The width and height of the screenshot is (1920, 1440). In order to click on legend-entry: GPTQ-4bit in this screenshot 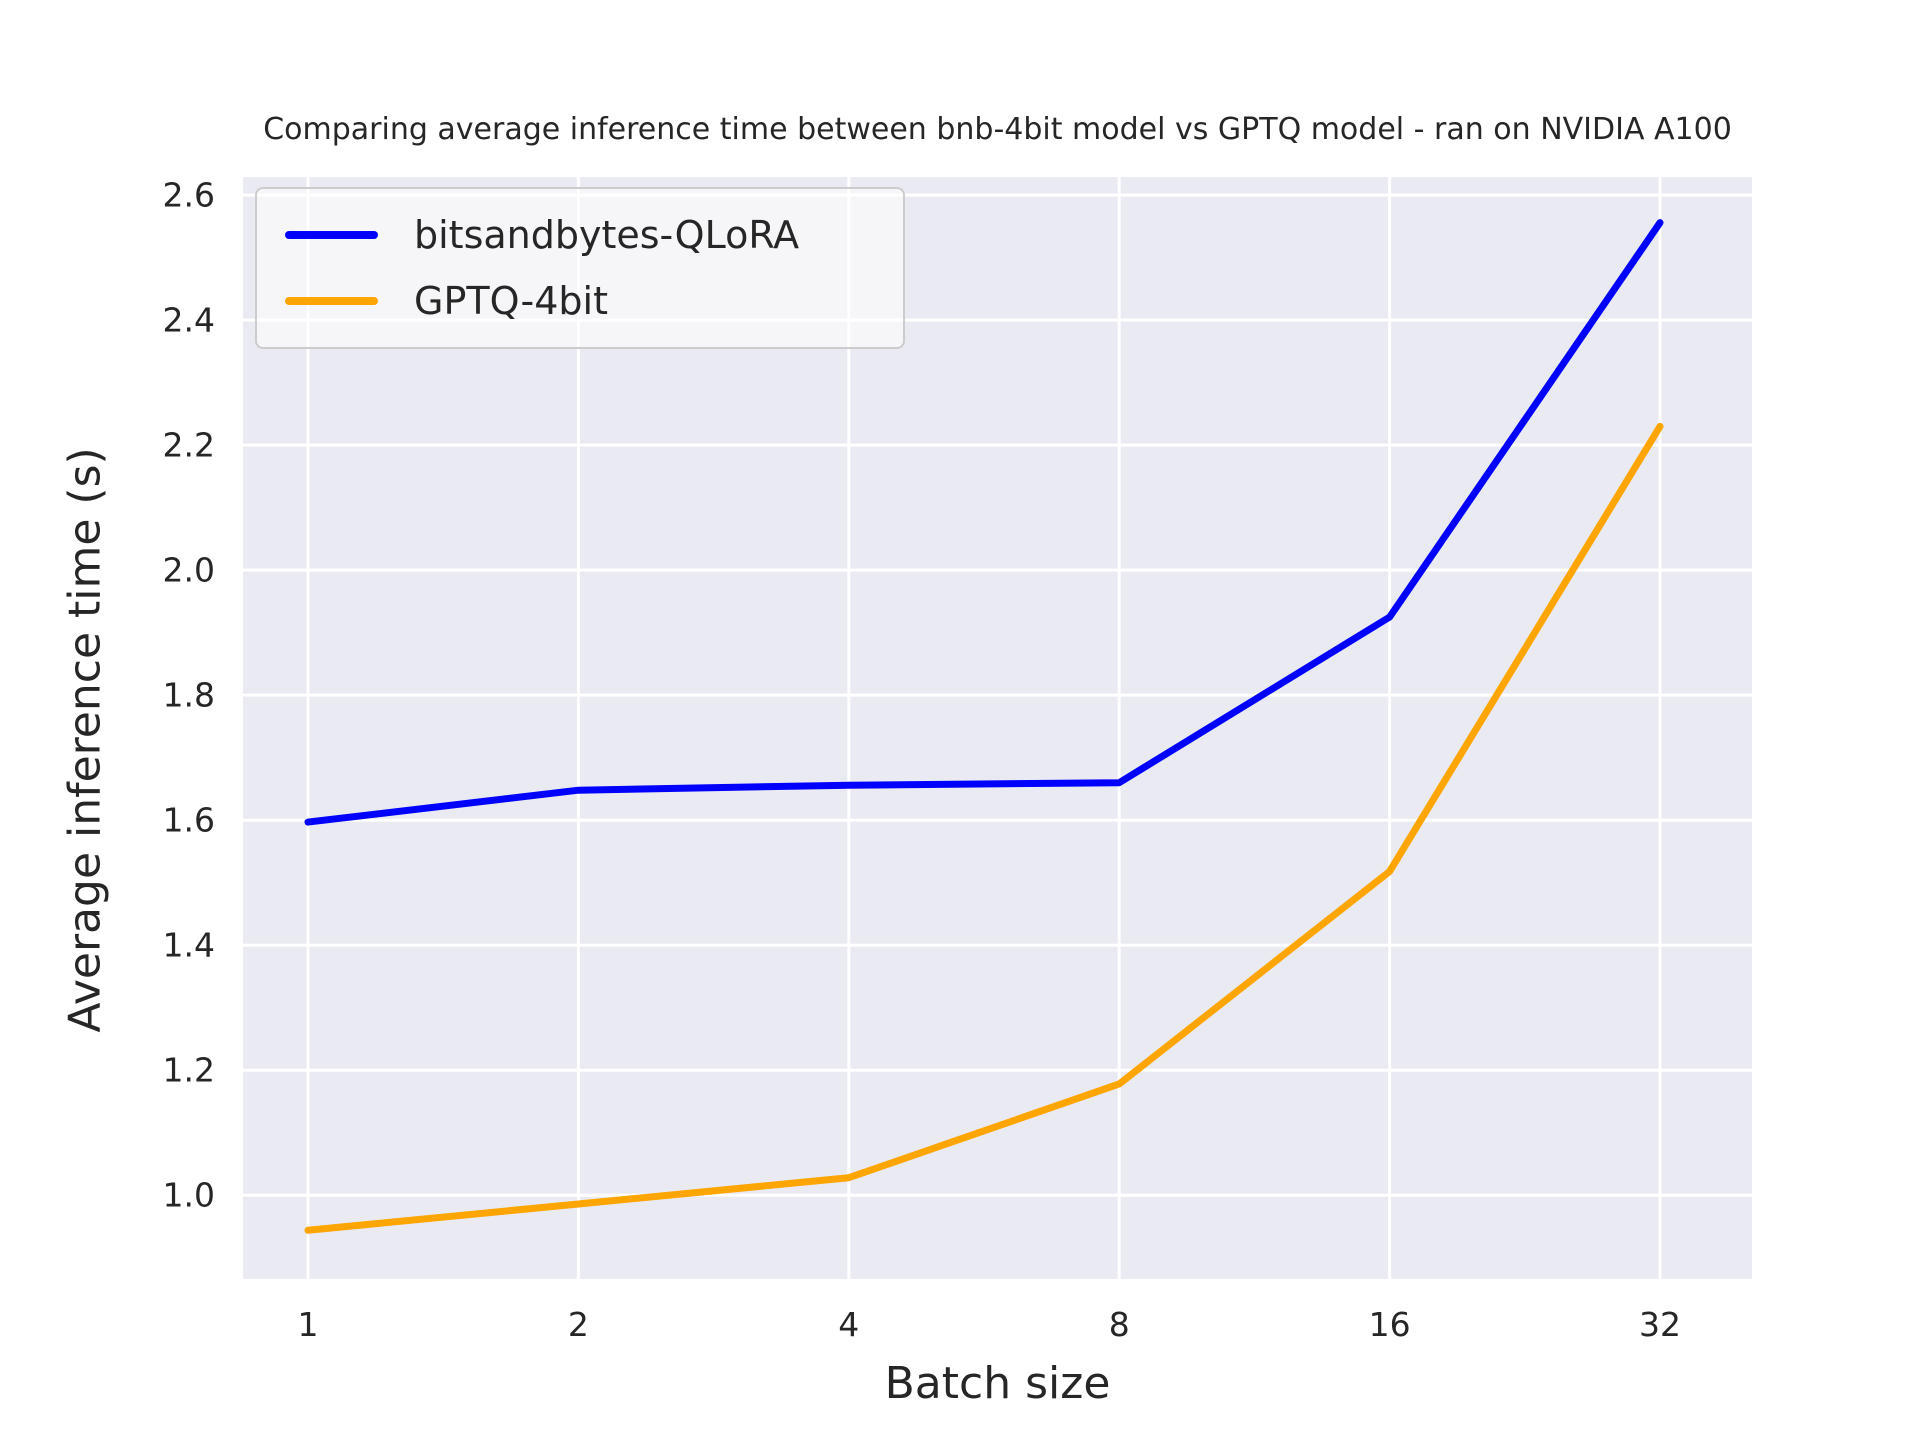, I will do `click(594, 301)`.